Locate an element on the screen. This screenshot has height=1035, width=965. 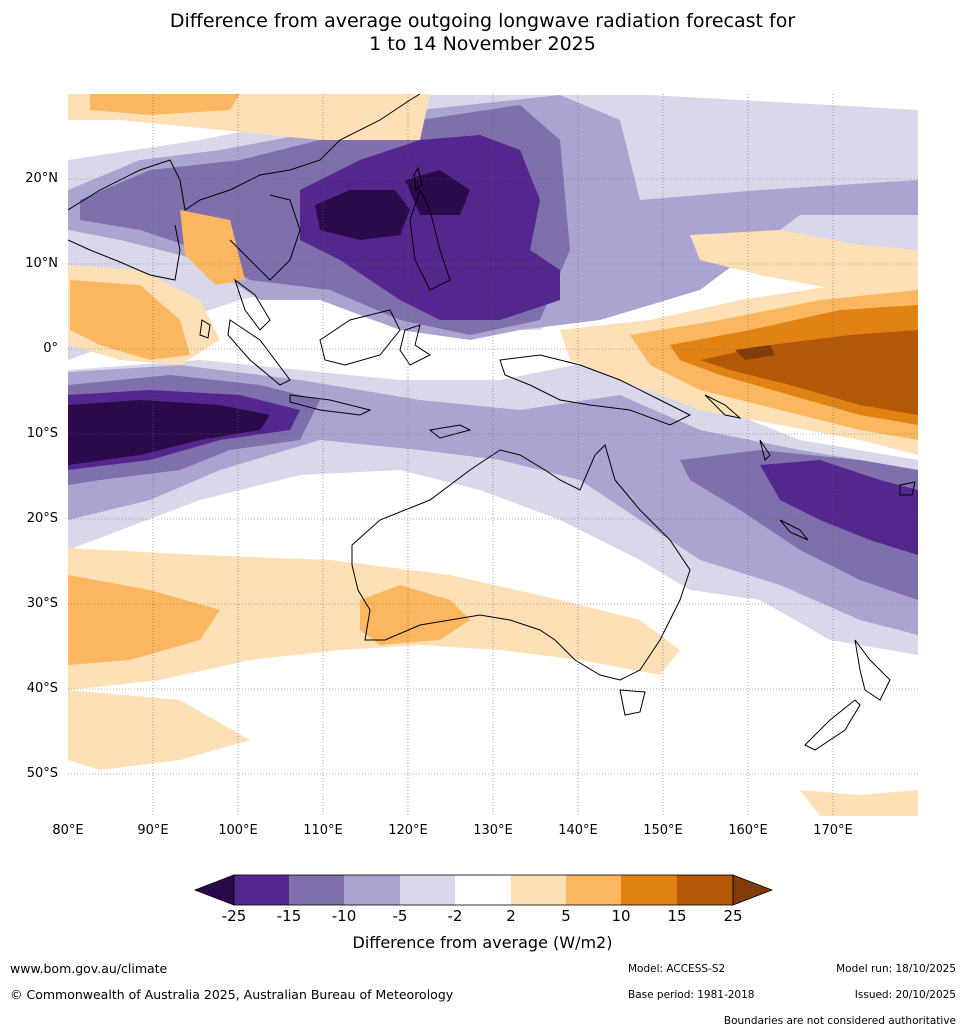
lat-label-20s: 20°S is located at coordinates (42, 518).